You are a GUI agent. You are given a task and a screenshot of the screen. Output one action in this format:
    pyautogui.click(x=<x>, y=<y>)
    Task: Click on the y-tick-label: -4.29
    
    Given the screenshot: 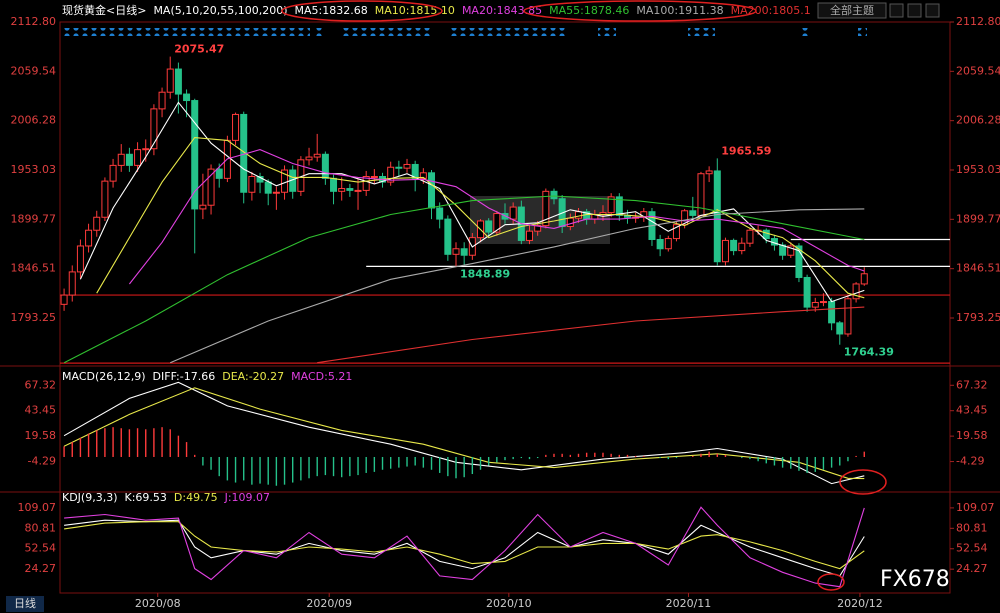 What is the action you would take?
    pyautogui.click(x=42, y=461)
    